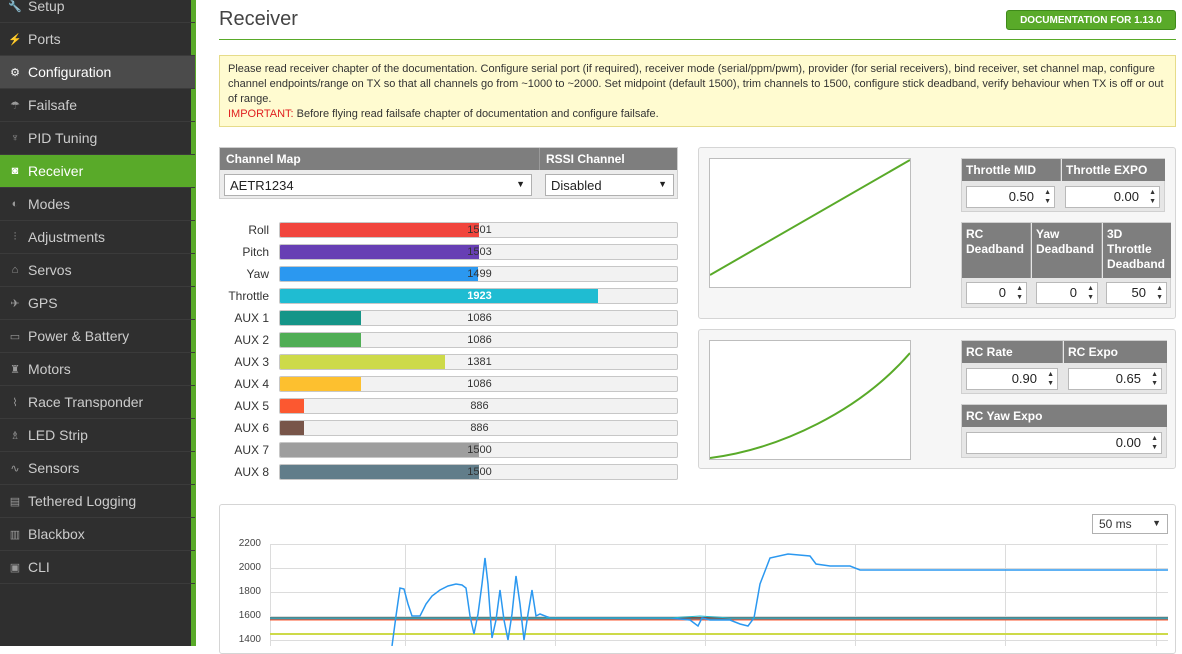  What do you see at coordinates (257, 274) in the screenshot?
I see `channel-label: Yaw` at bounding box center [257, 274].